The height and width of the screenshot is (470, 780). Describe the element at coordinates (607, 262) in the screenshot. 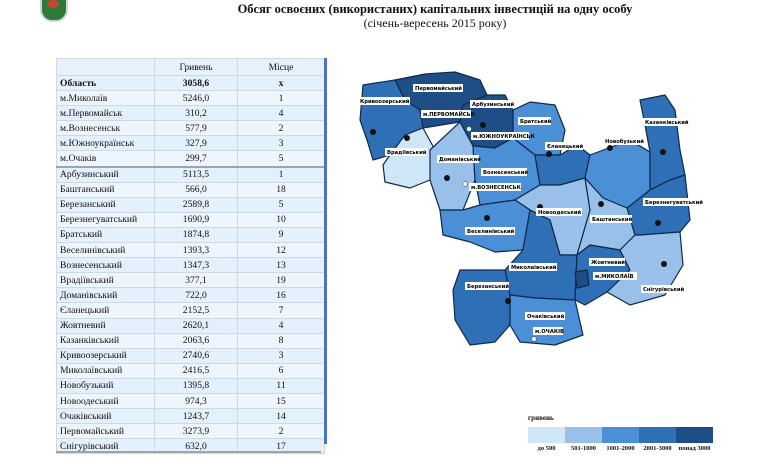

I see `label-zhovtnevyi: Жовтневий` at that location.